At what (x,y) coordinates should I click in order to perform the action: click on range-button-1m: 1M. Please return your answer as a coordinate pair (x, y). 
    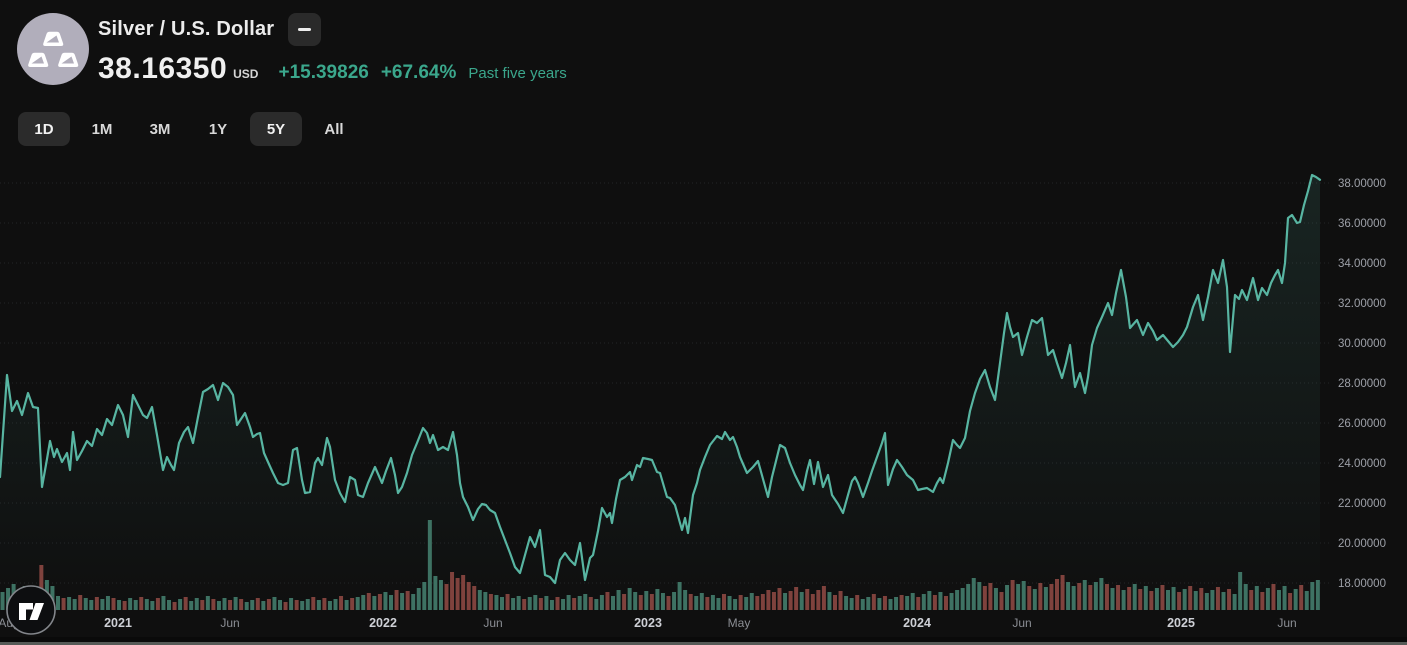
    Looking at the image, I should click on (102, 129).